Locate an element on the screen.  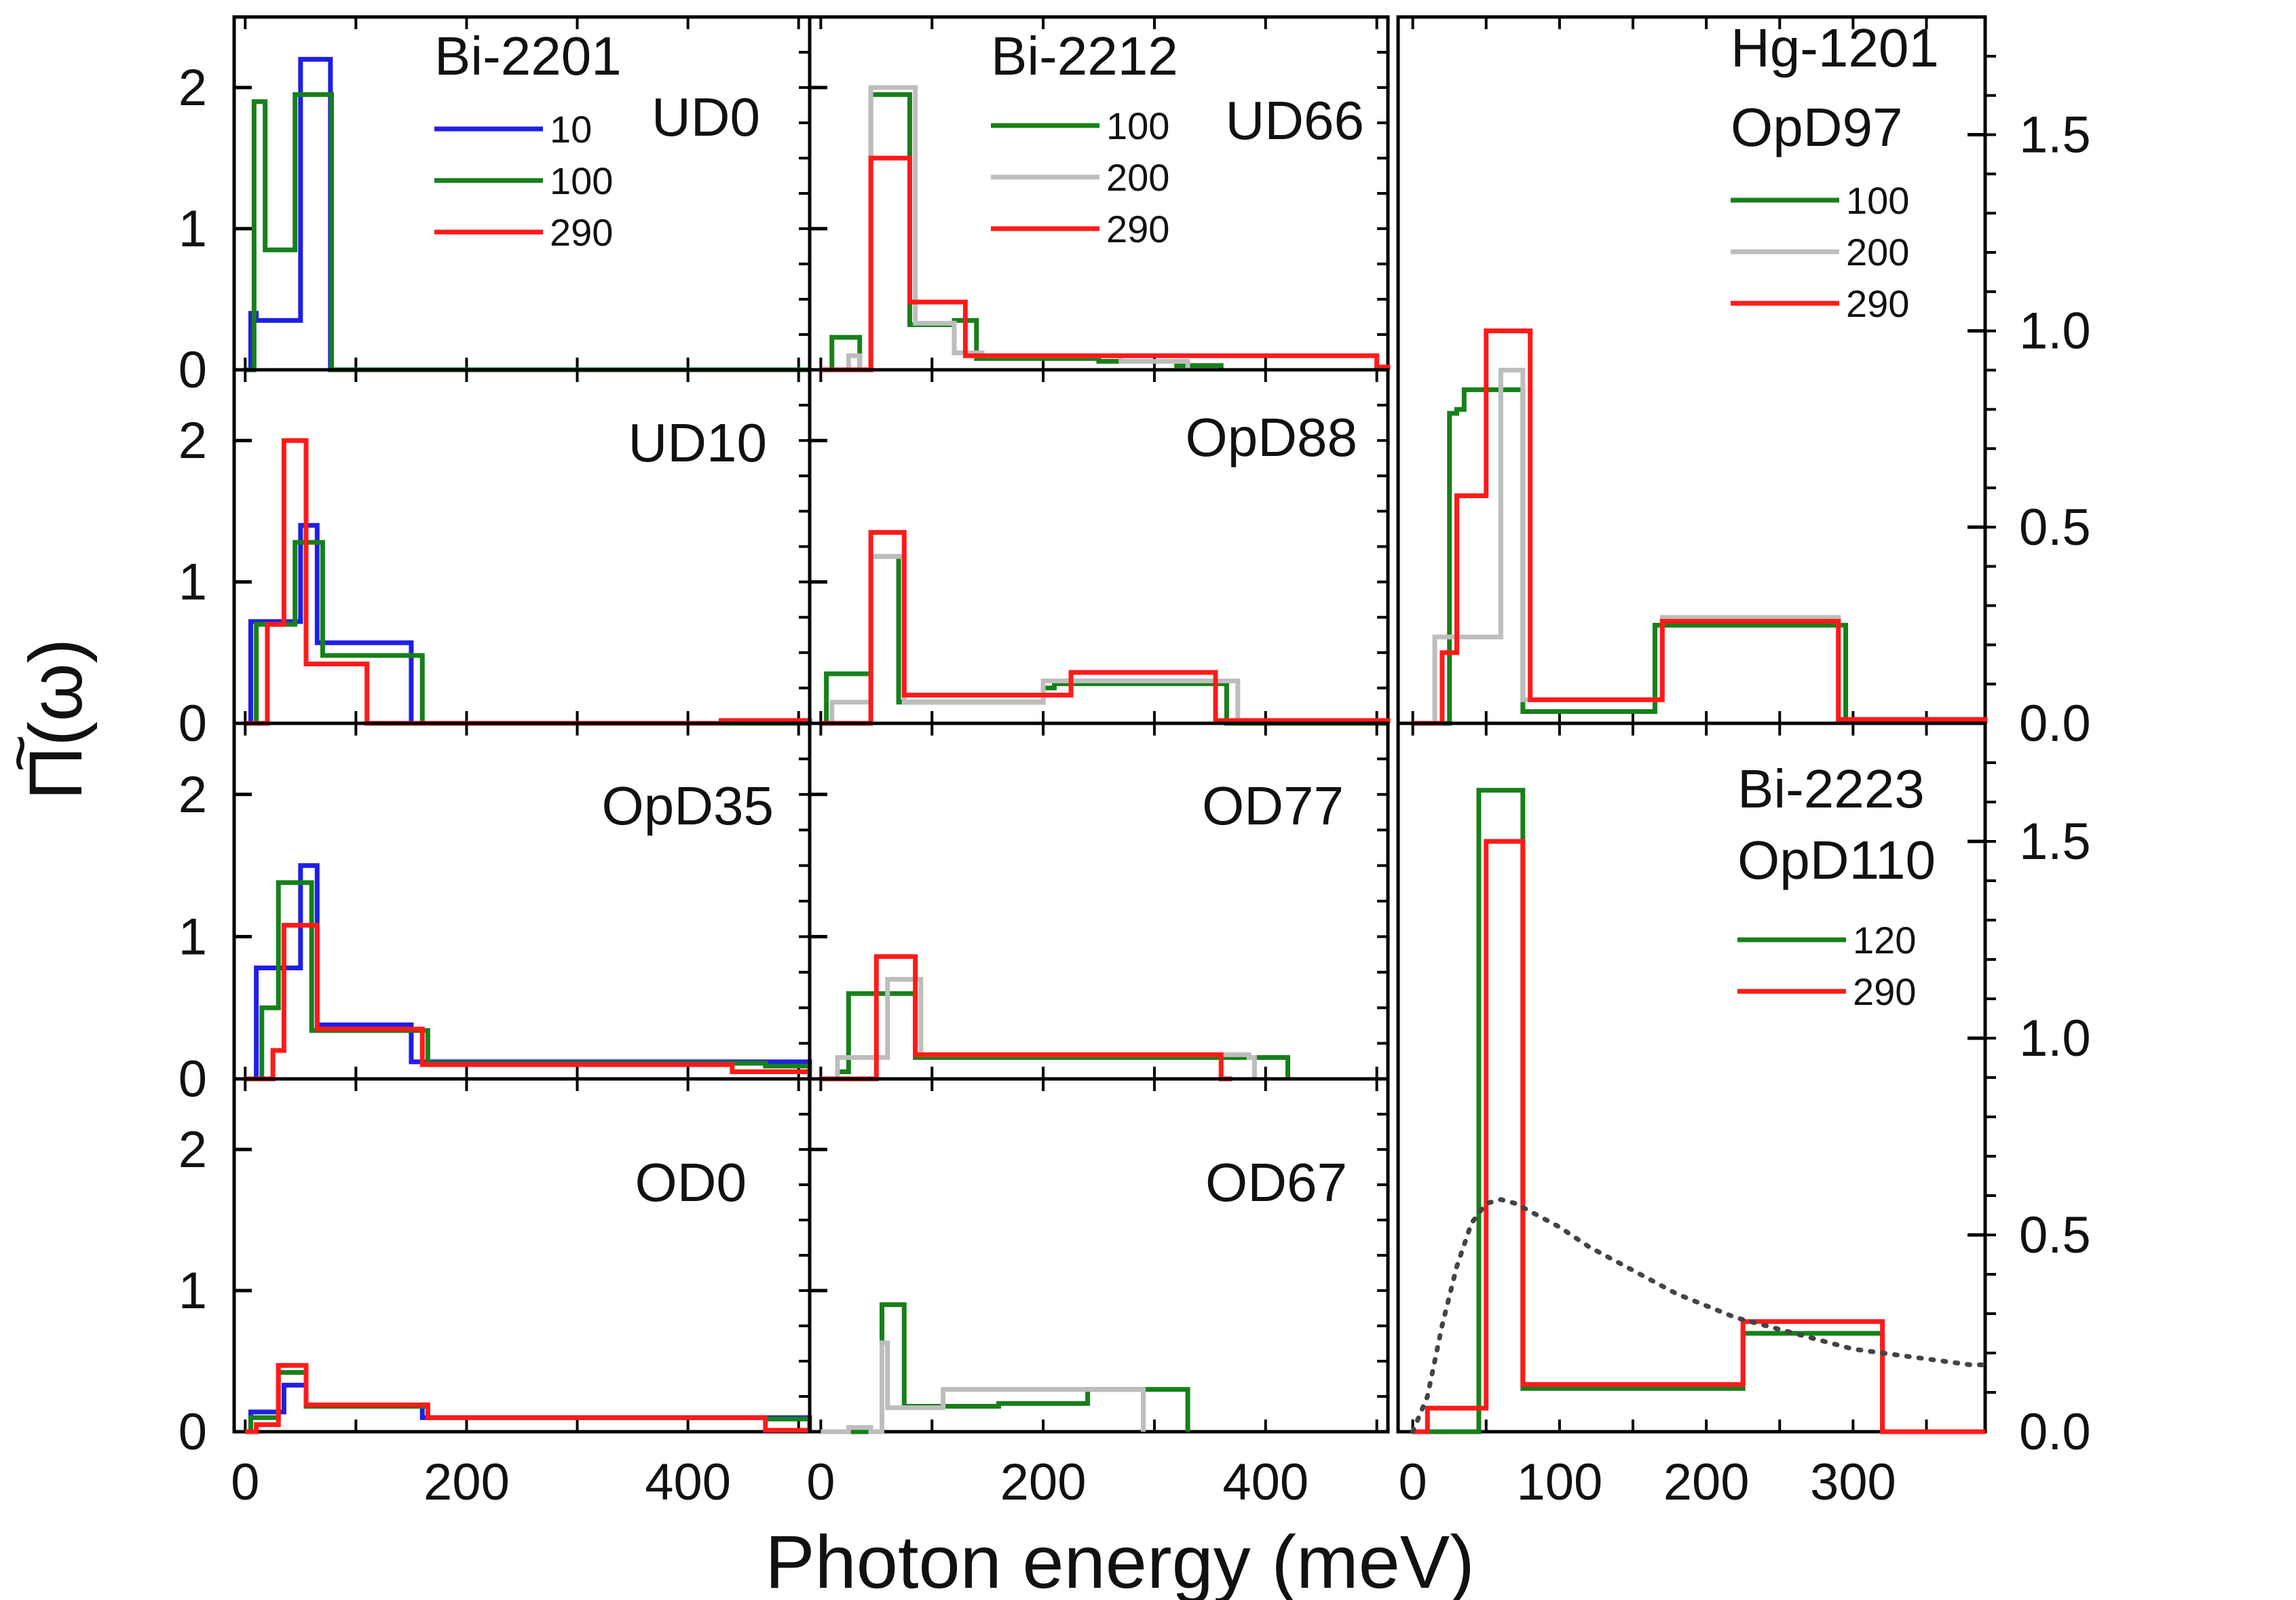
panel-bi-2201-ud10: 0 1 2 UD10 is located at coordinates (495, 560).